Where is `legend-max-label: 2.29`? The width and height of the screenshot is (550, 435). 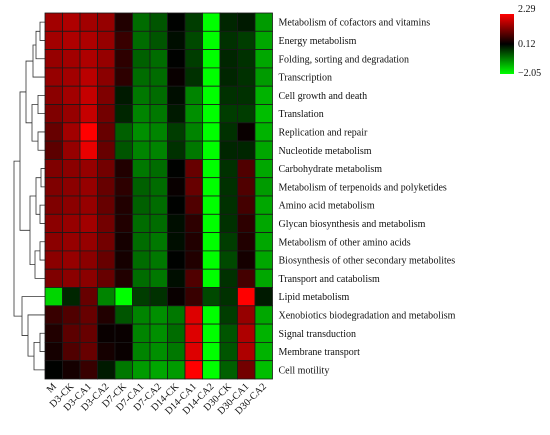
legend-max-label: 2.29 is located at coordinates (527, 9).